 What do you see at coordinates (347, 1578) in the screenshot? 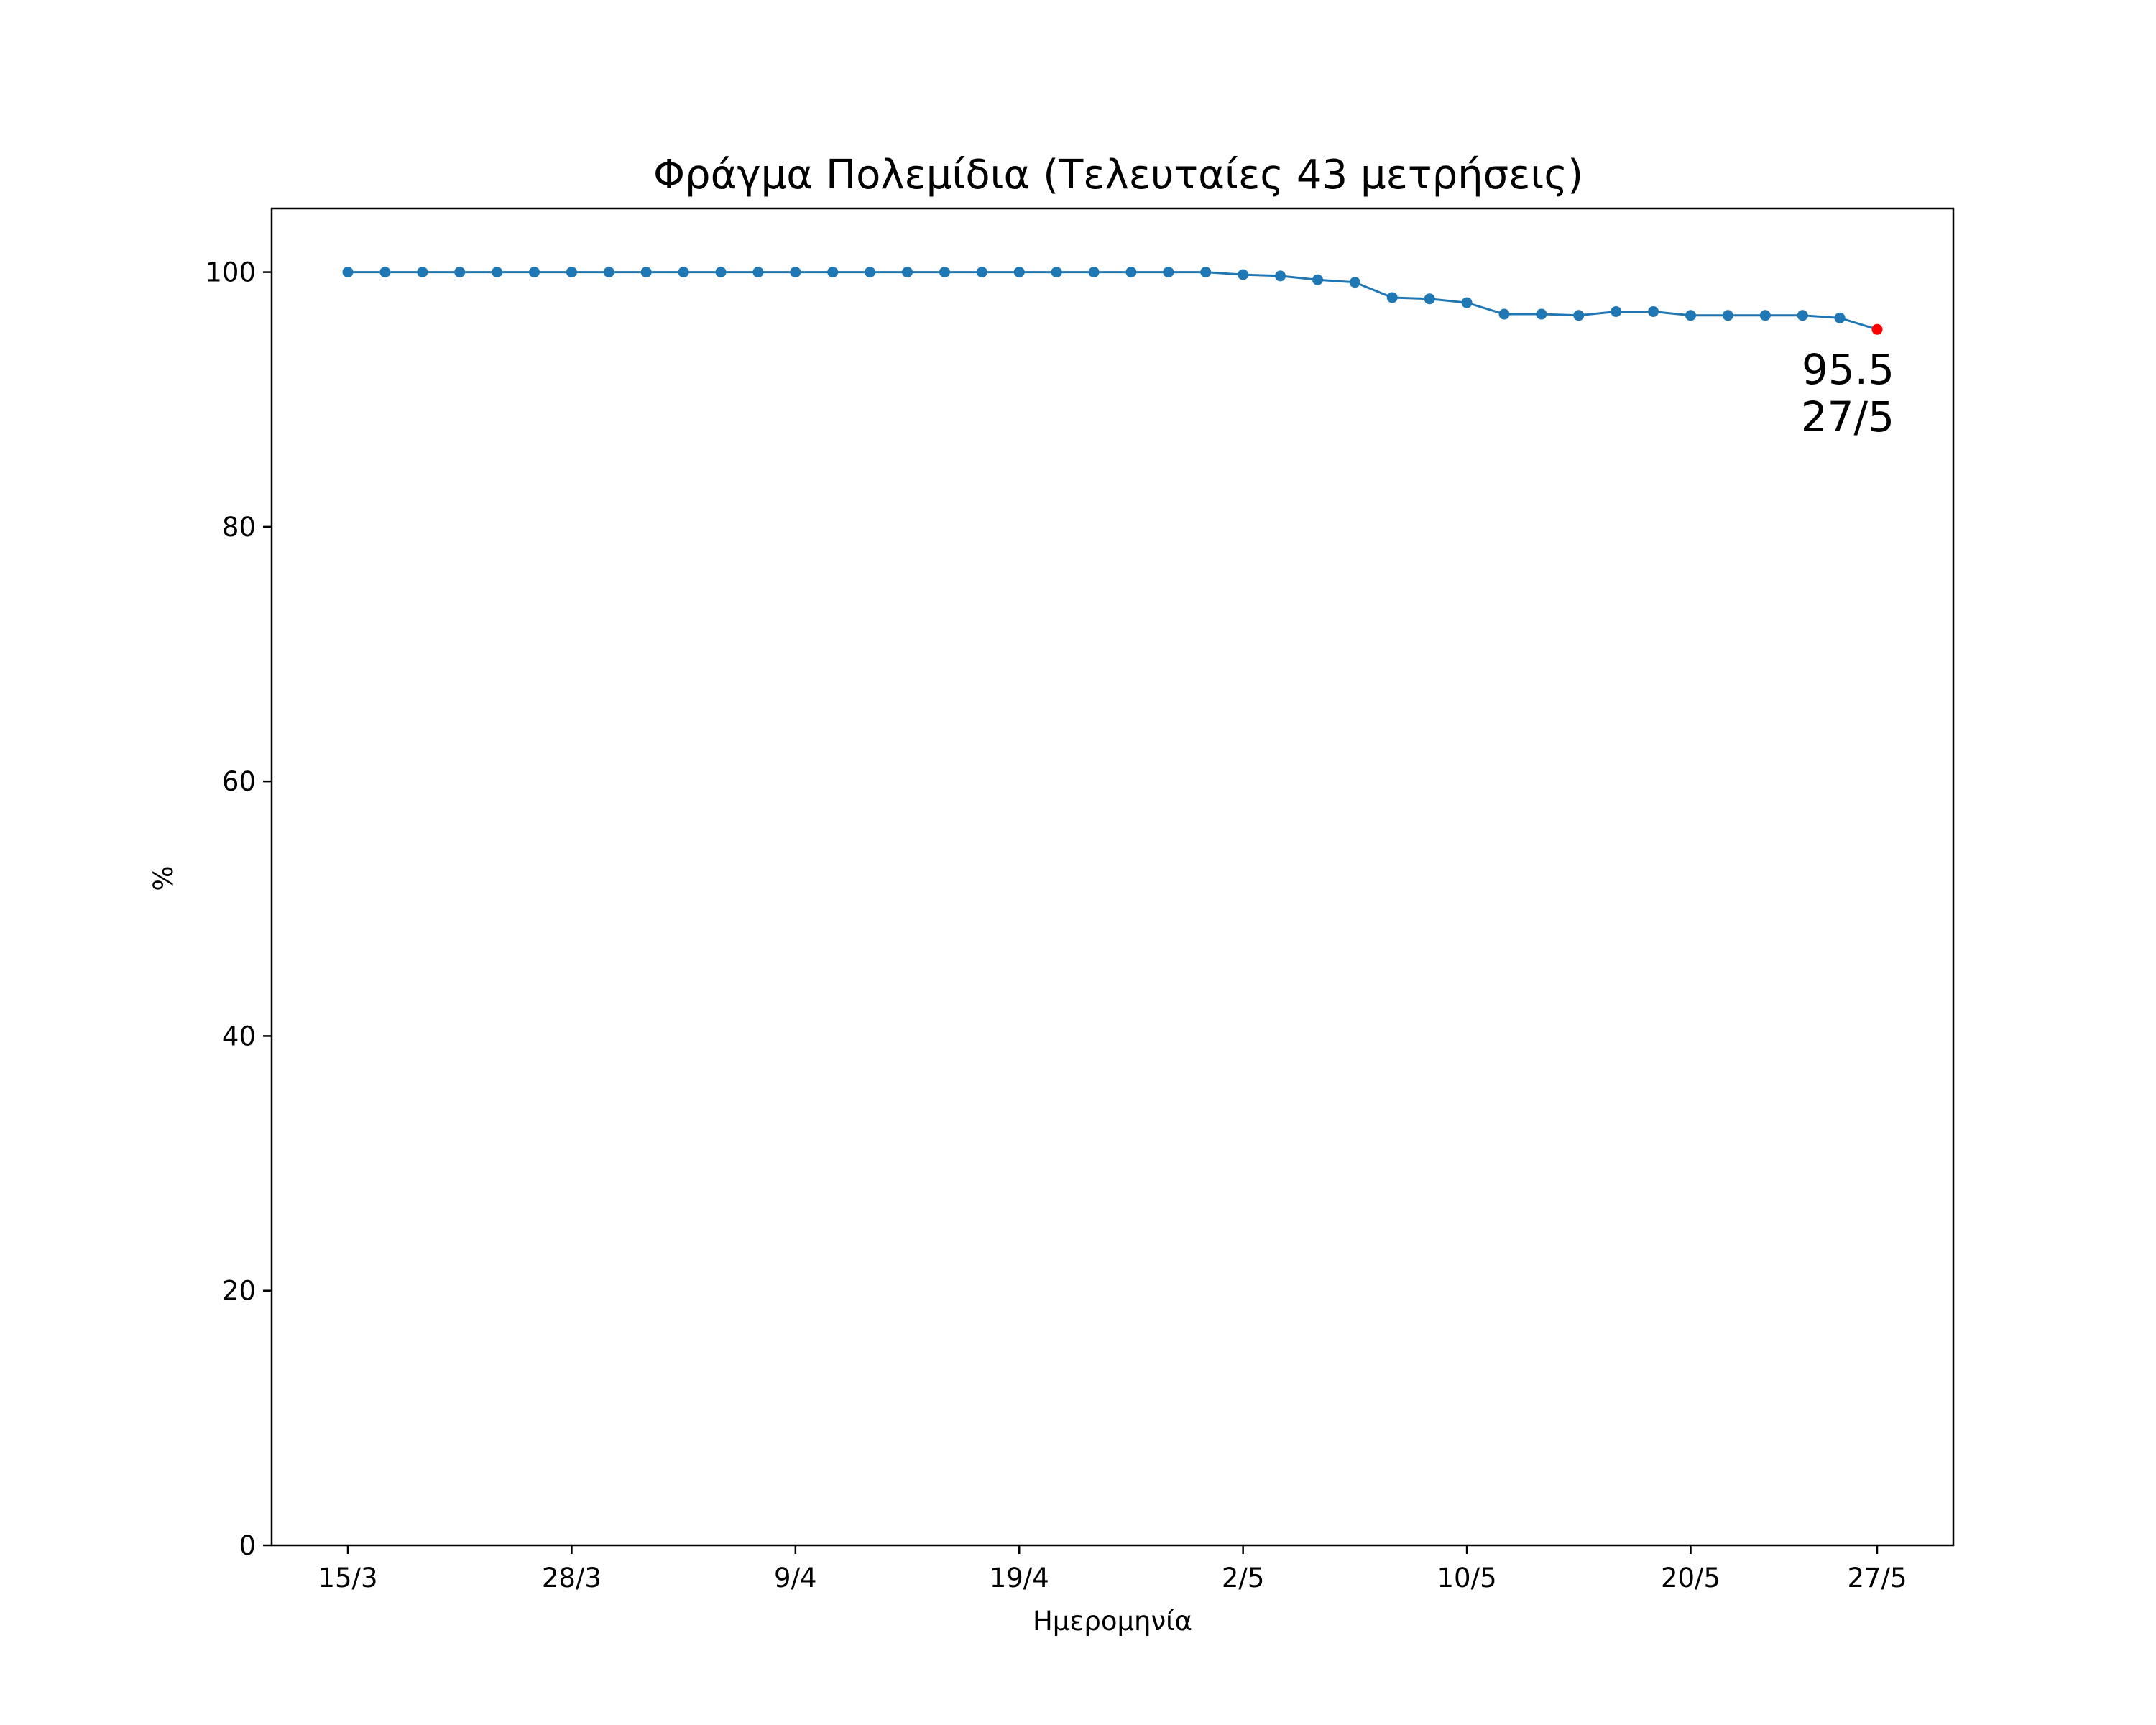
I see `x-tick-label: 15/3` at bounding box center [347, 1578].